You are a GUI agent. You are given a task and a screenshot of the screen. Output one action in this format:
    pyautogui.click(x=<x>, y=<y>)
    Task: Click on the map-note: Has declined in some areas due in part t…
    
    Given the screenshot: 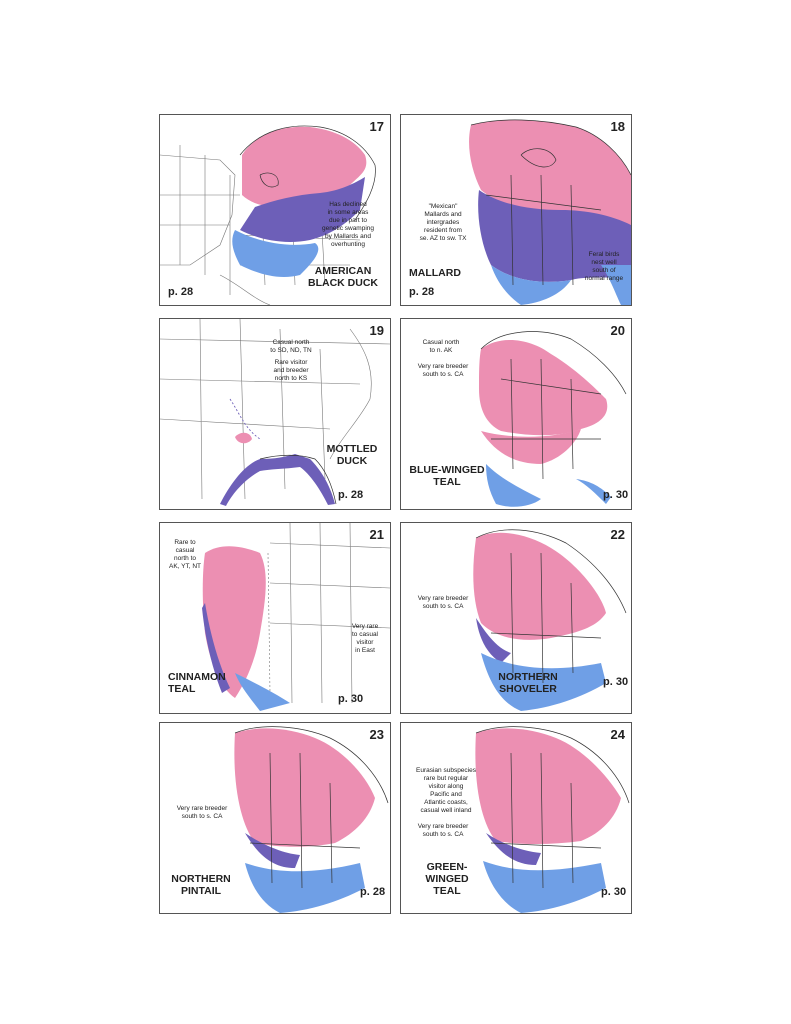 What is the action you would take?
    pyautogui.click(x=348, y=224)
    